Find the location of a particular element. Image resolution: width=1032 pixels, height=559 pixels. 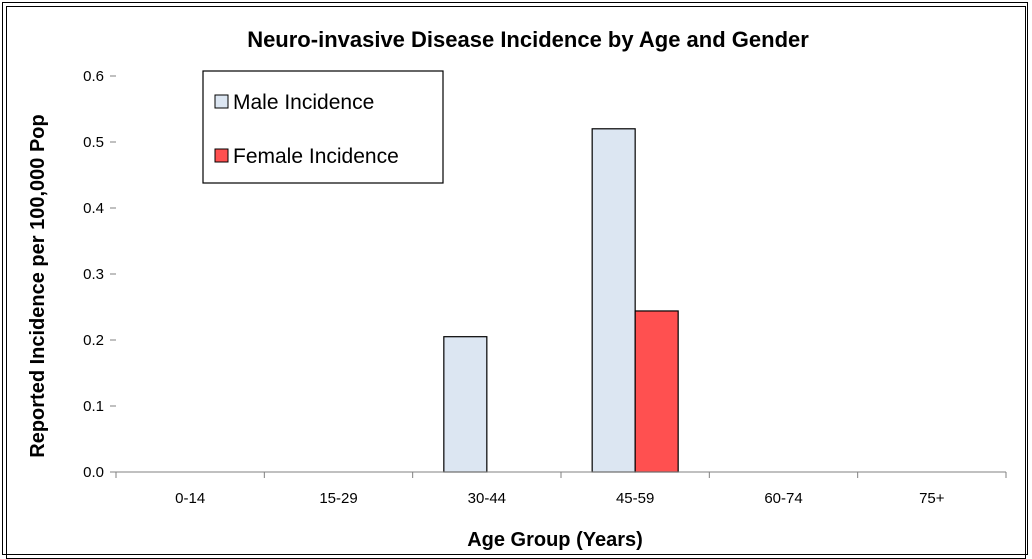

legend-box is located at coordinates (323, 127).